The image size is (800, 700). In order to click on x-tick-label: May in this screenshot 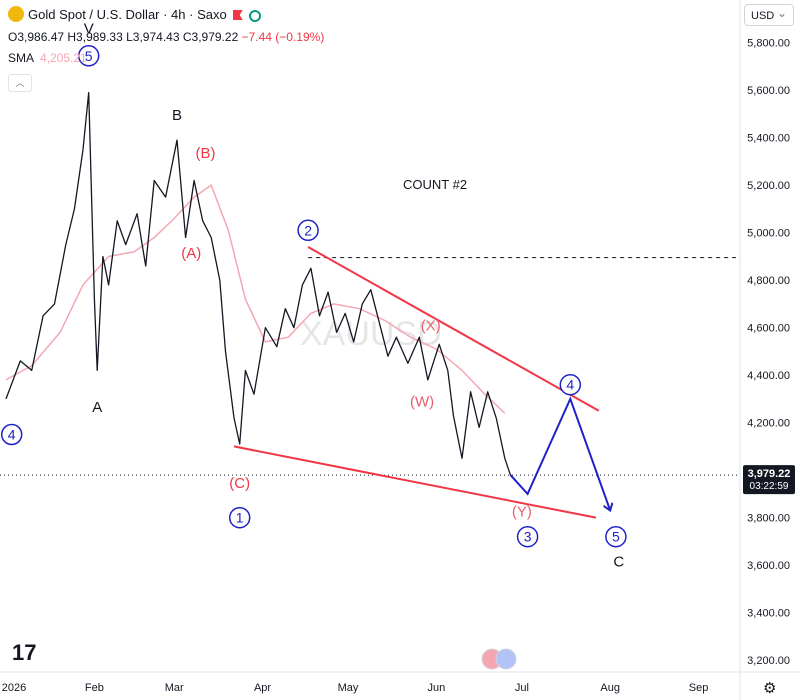, I will do `click(348, 688)`.